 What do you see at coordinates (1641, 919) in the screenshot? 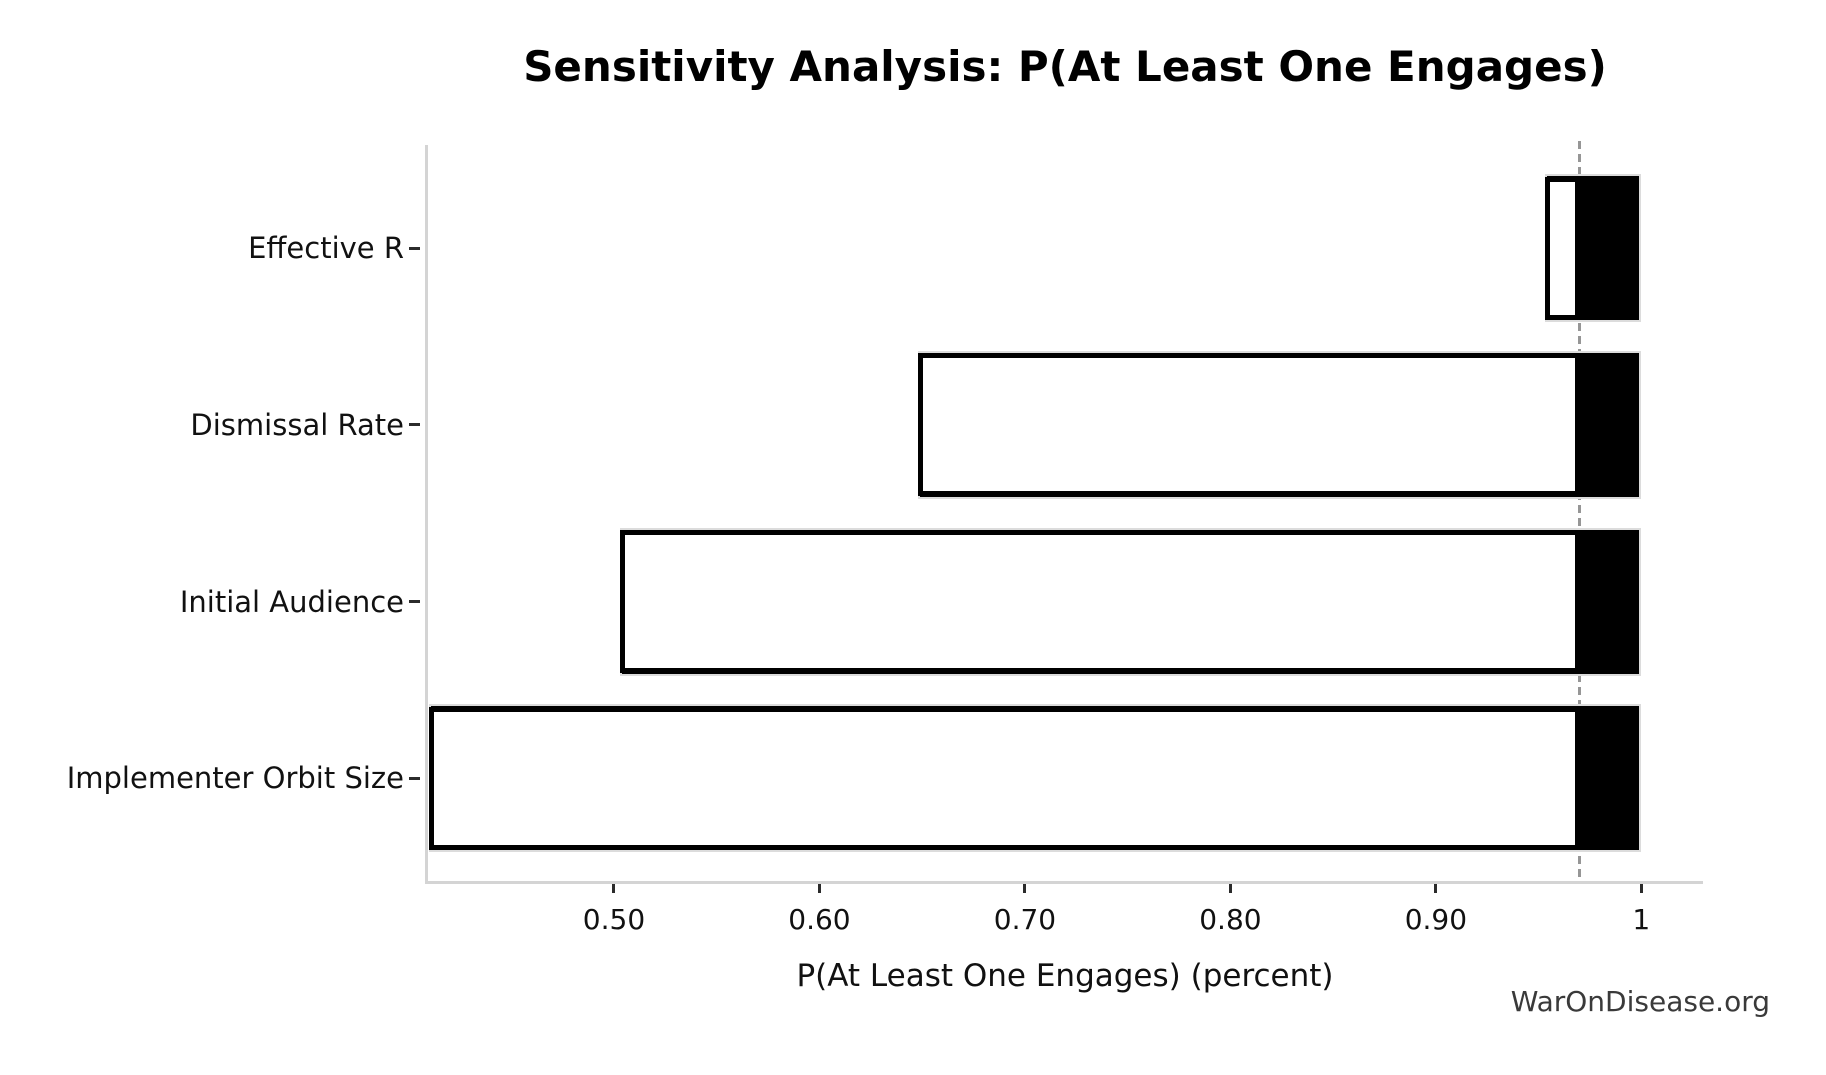
I see `x-tick-label: 1` at bounding box center [1641, 919].